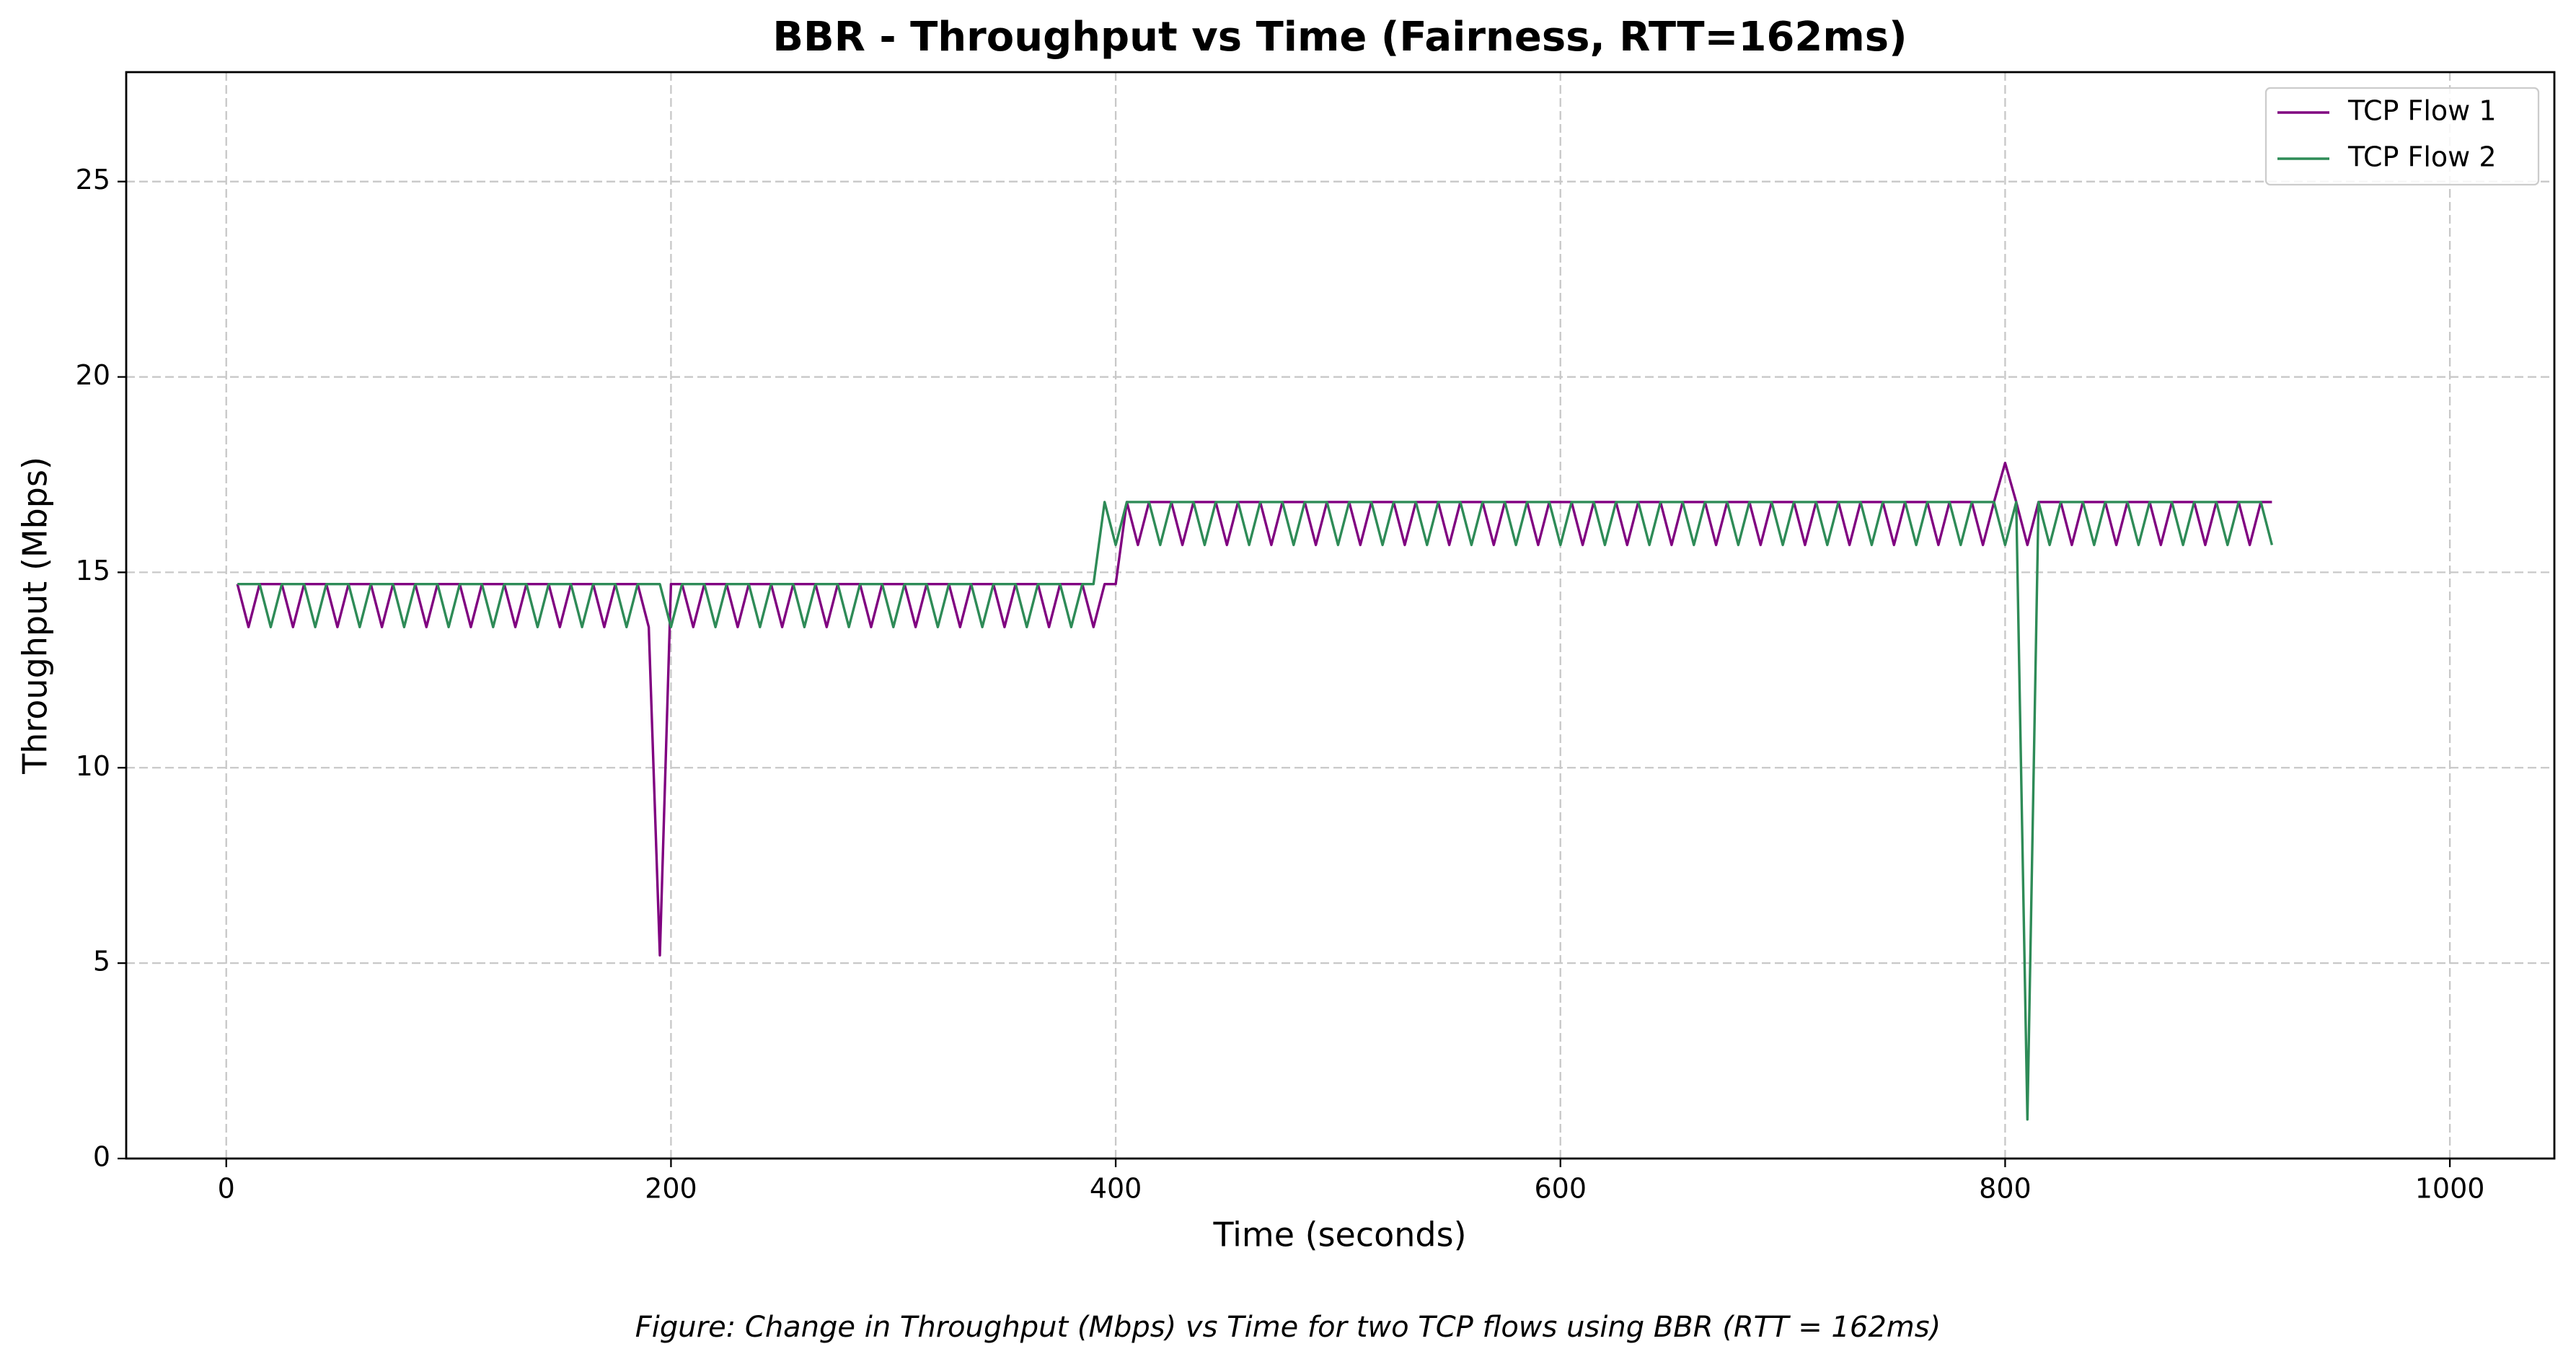 The width and height of the screenshot is (2576, 1367). What do you see at coordinates (2450, 1189) in the screenshot?
I see `x-tick-label: 1000` at bounding box center [2450, 1189].